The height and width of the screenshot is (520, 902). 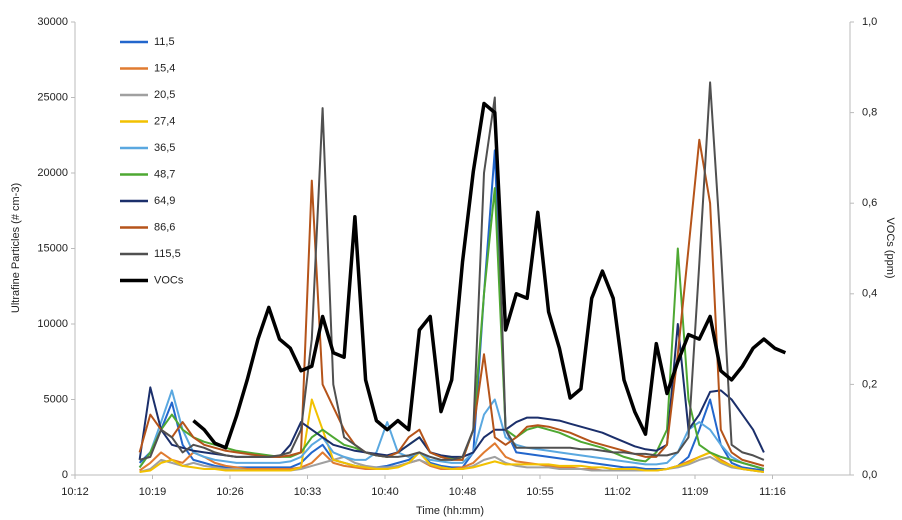 I want to click on x-tick-label: 11:09, so click(x=695, y=492).